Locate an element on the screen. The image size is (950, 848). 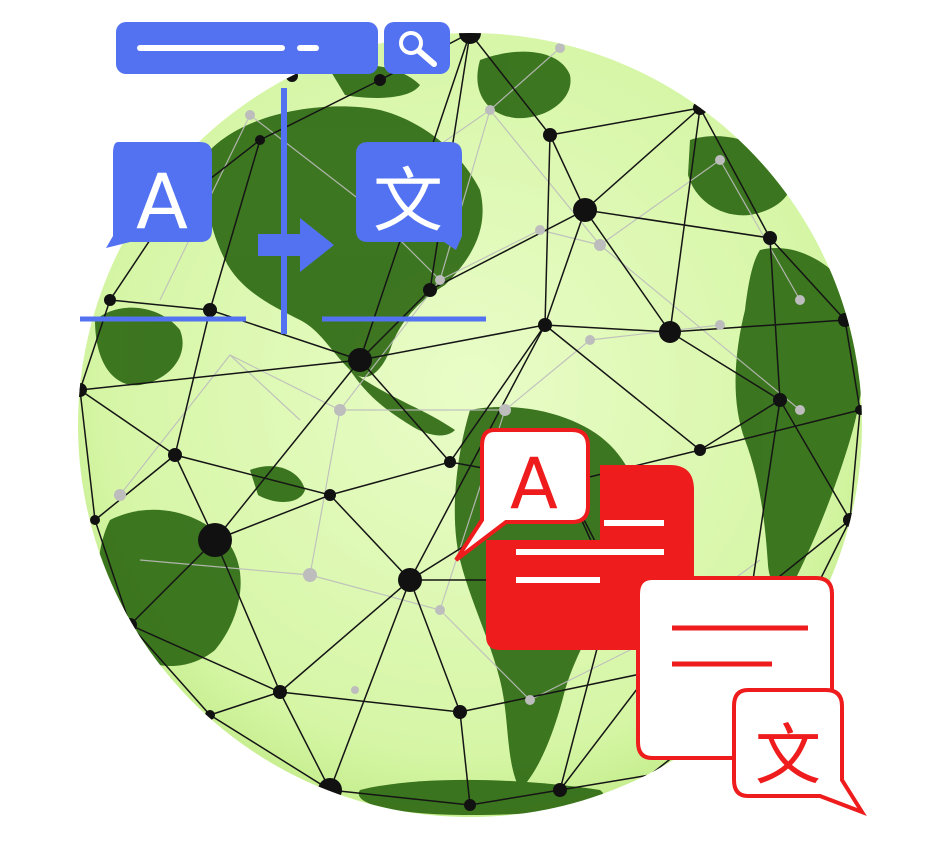
red-target-bubble: 文 is located at coordinates (799, 752).